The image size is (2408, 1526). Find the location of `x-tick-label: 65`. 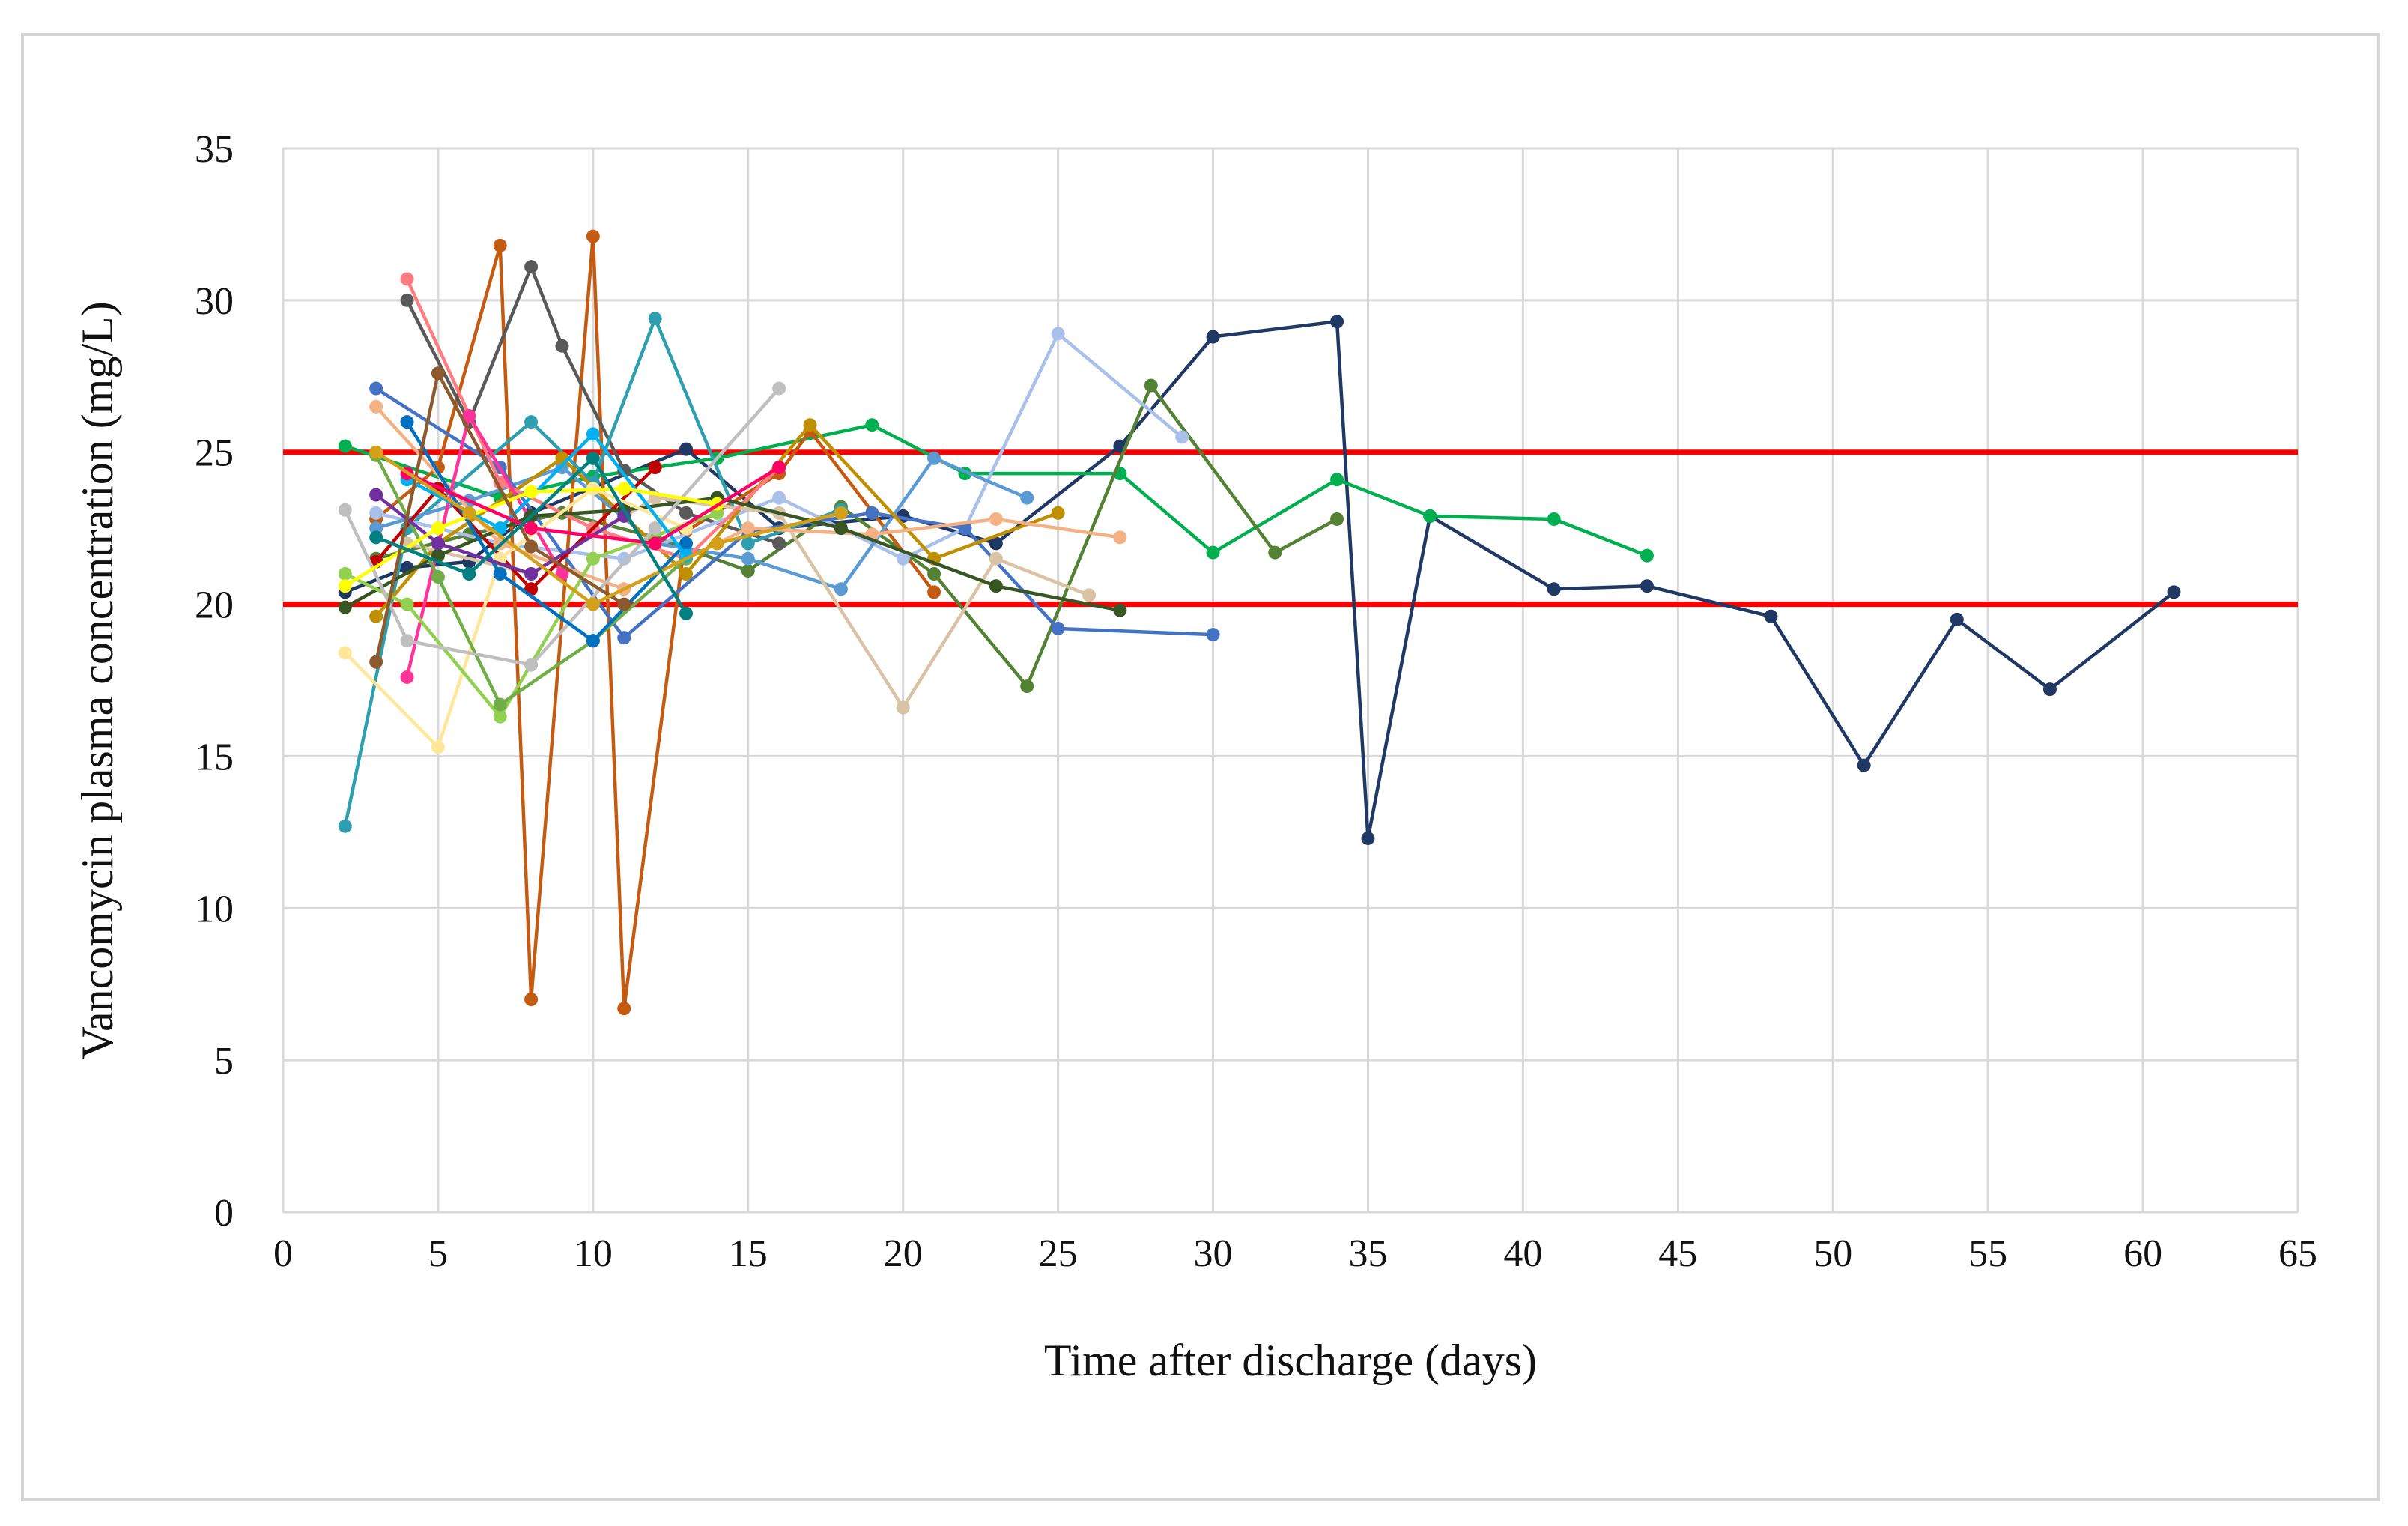

x-tick-label: 65 is located at coordinates (2297, 1254).